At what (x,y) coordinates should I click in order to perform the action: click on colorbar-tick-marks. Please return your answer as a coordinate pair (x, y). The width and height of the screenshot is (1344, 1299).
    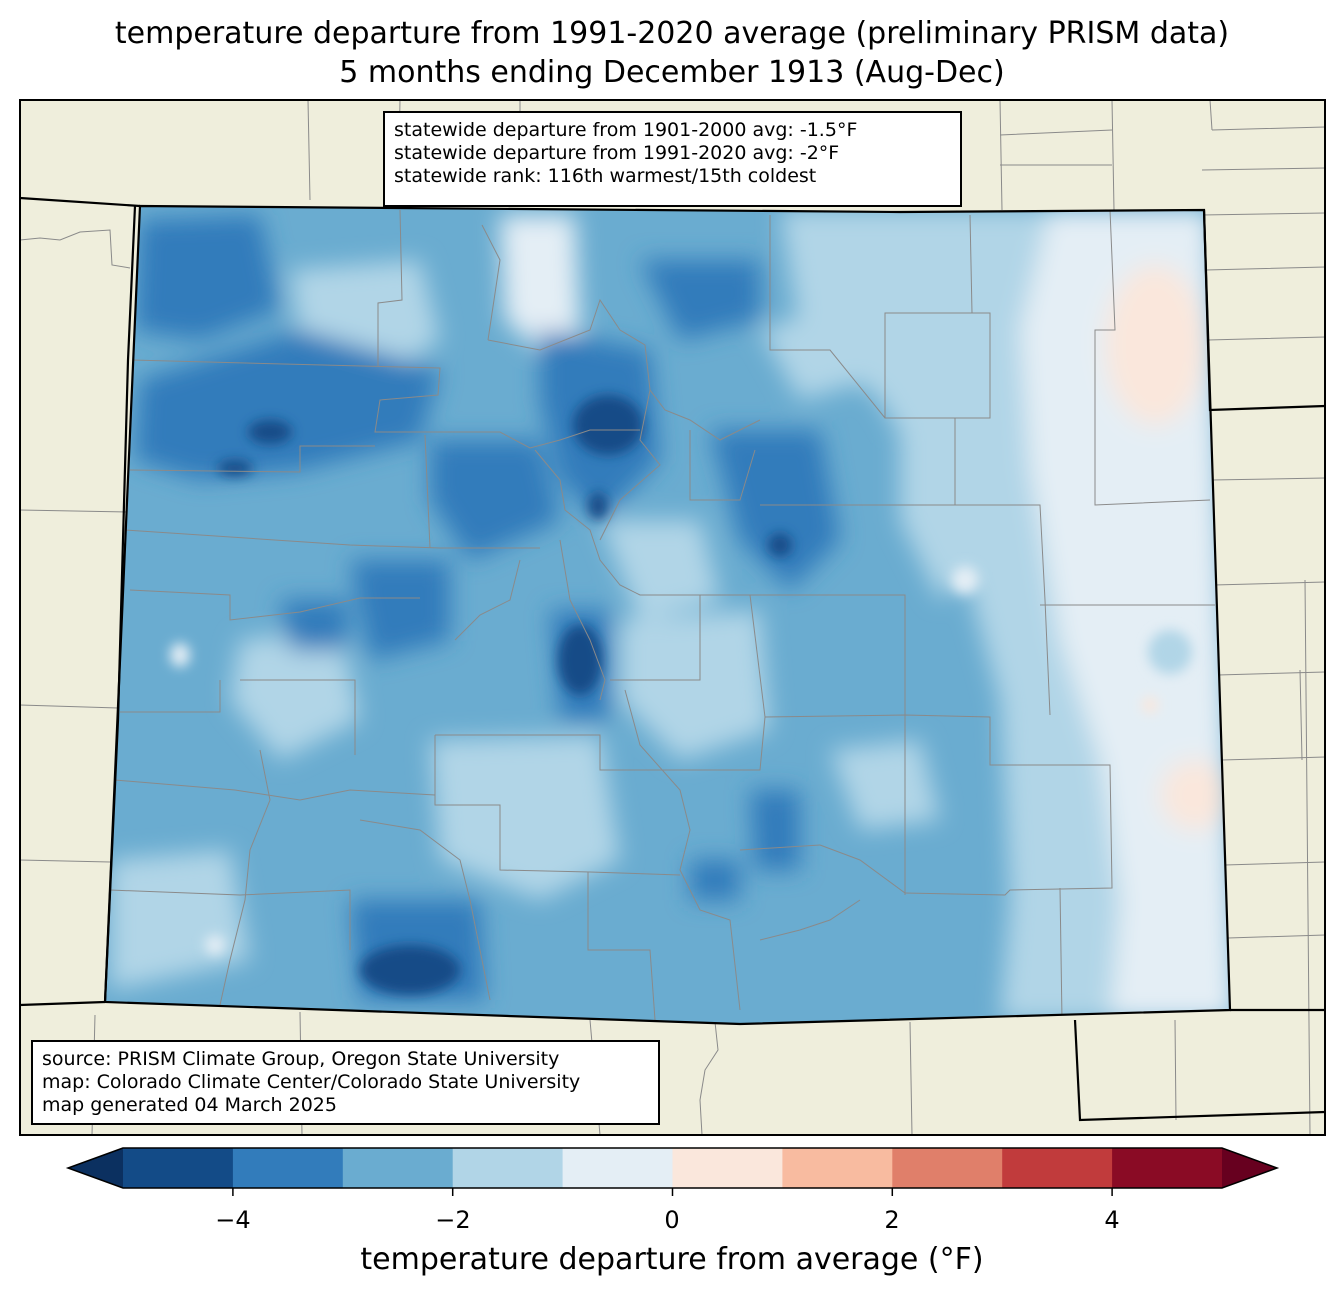
    Looking at the image, I should click on (672, 1192).